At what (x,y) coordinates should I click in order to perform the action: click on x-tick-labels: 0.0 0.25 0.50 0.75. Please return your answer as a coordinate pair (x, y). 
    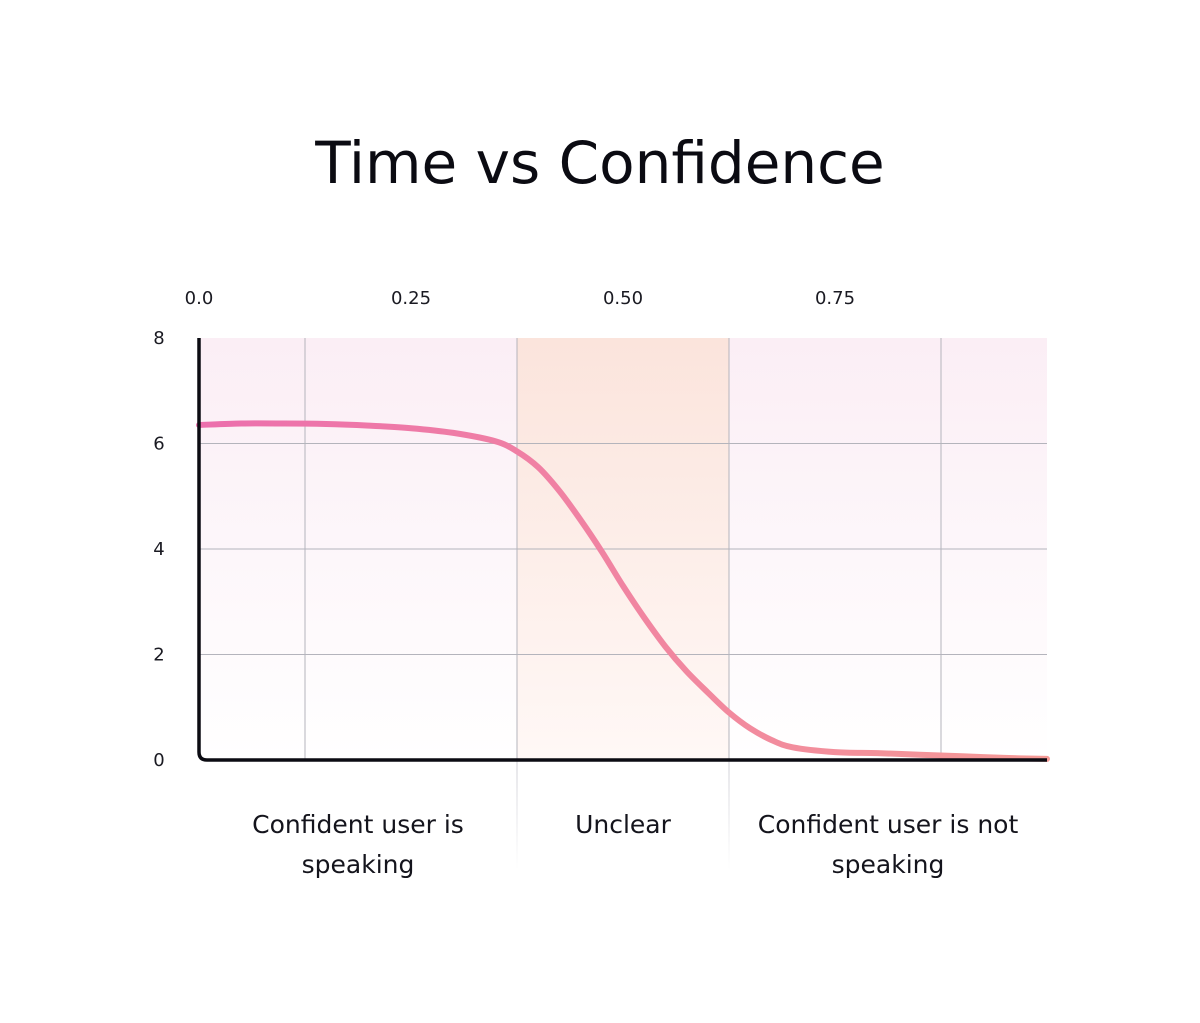
    Looking at the image, I should click on (520, 298).